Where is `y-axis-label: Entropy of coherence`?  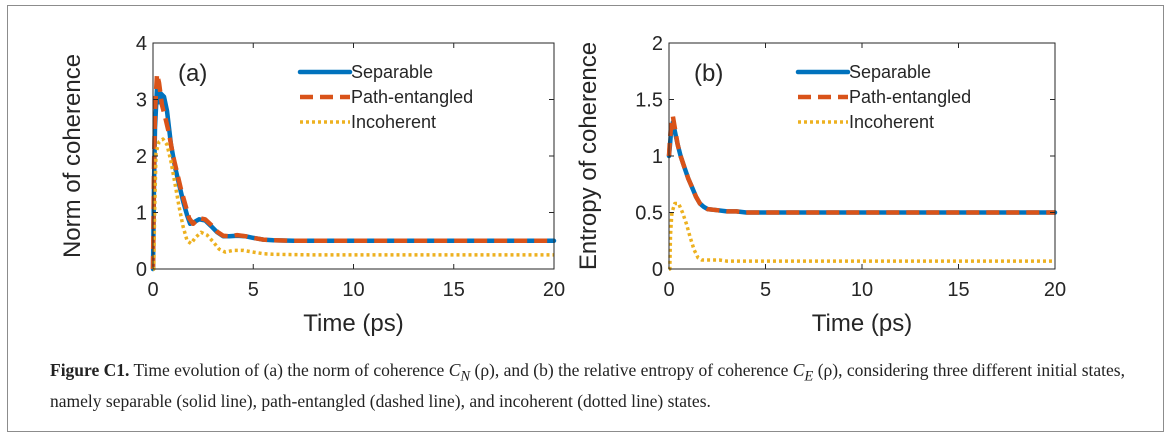
y-axis-label: Entropy of coherence is located at coordinates (588, 156).